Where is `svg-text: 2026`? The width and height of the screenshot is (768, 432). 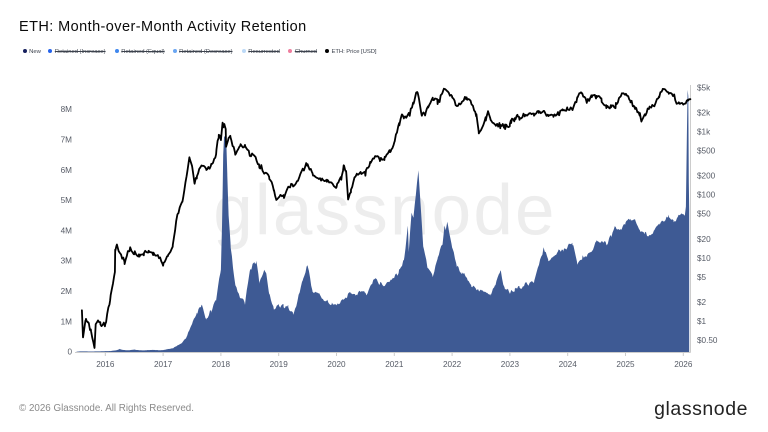
svg-text: 2026 is located at coordinates (683, 364).